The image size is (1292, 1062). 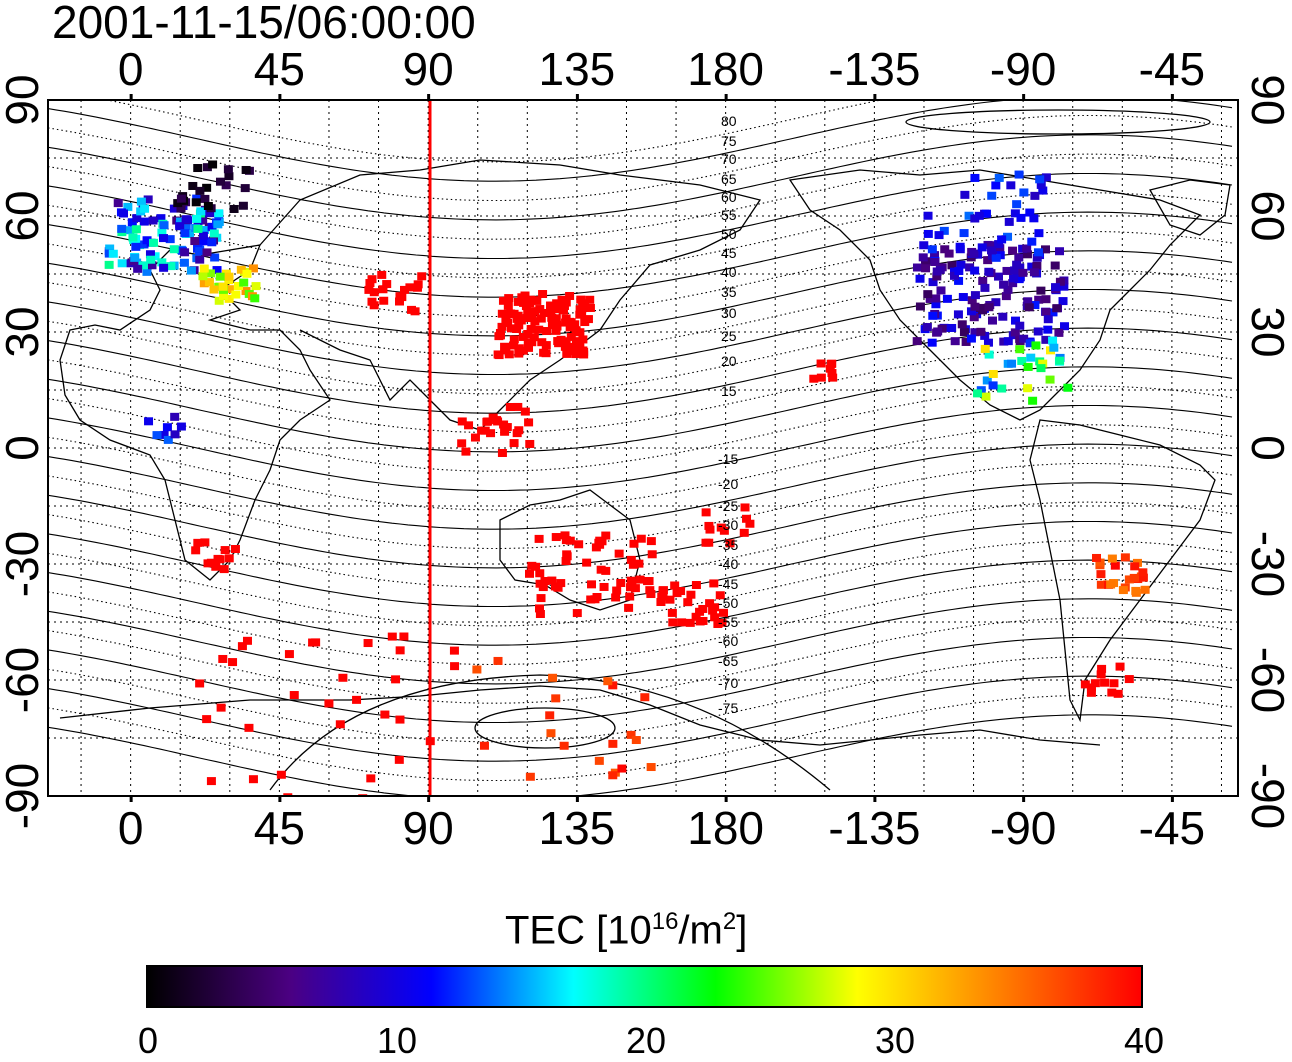 What do you see at coordinates (24, 448) in the screenshot?
I see `lat-tick-left: 0` at bounding box center [24, 448].